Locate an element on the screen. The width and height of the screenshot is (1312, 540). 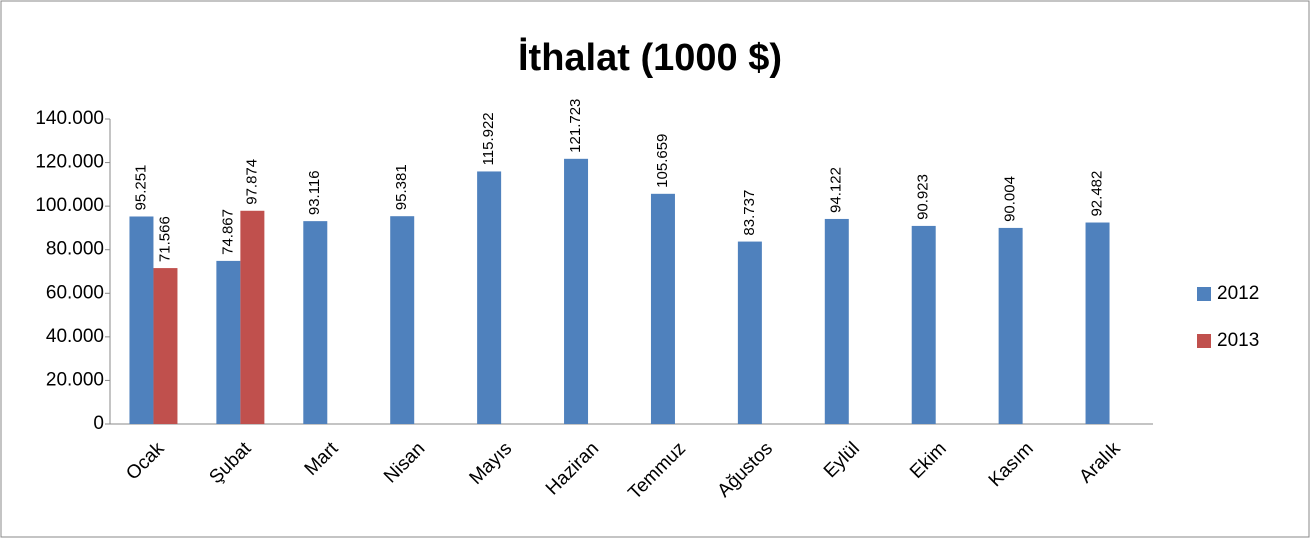
data-label: 95.381 is located at coordinates (401, 187).